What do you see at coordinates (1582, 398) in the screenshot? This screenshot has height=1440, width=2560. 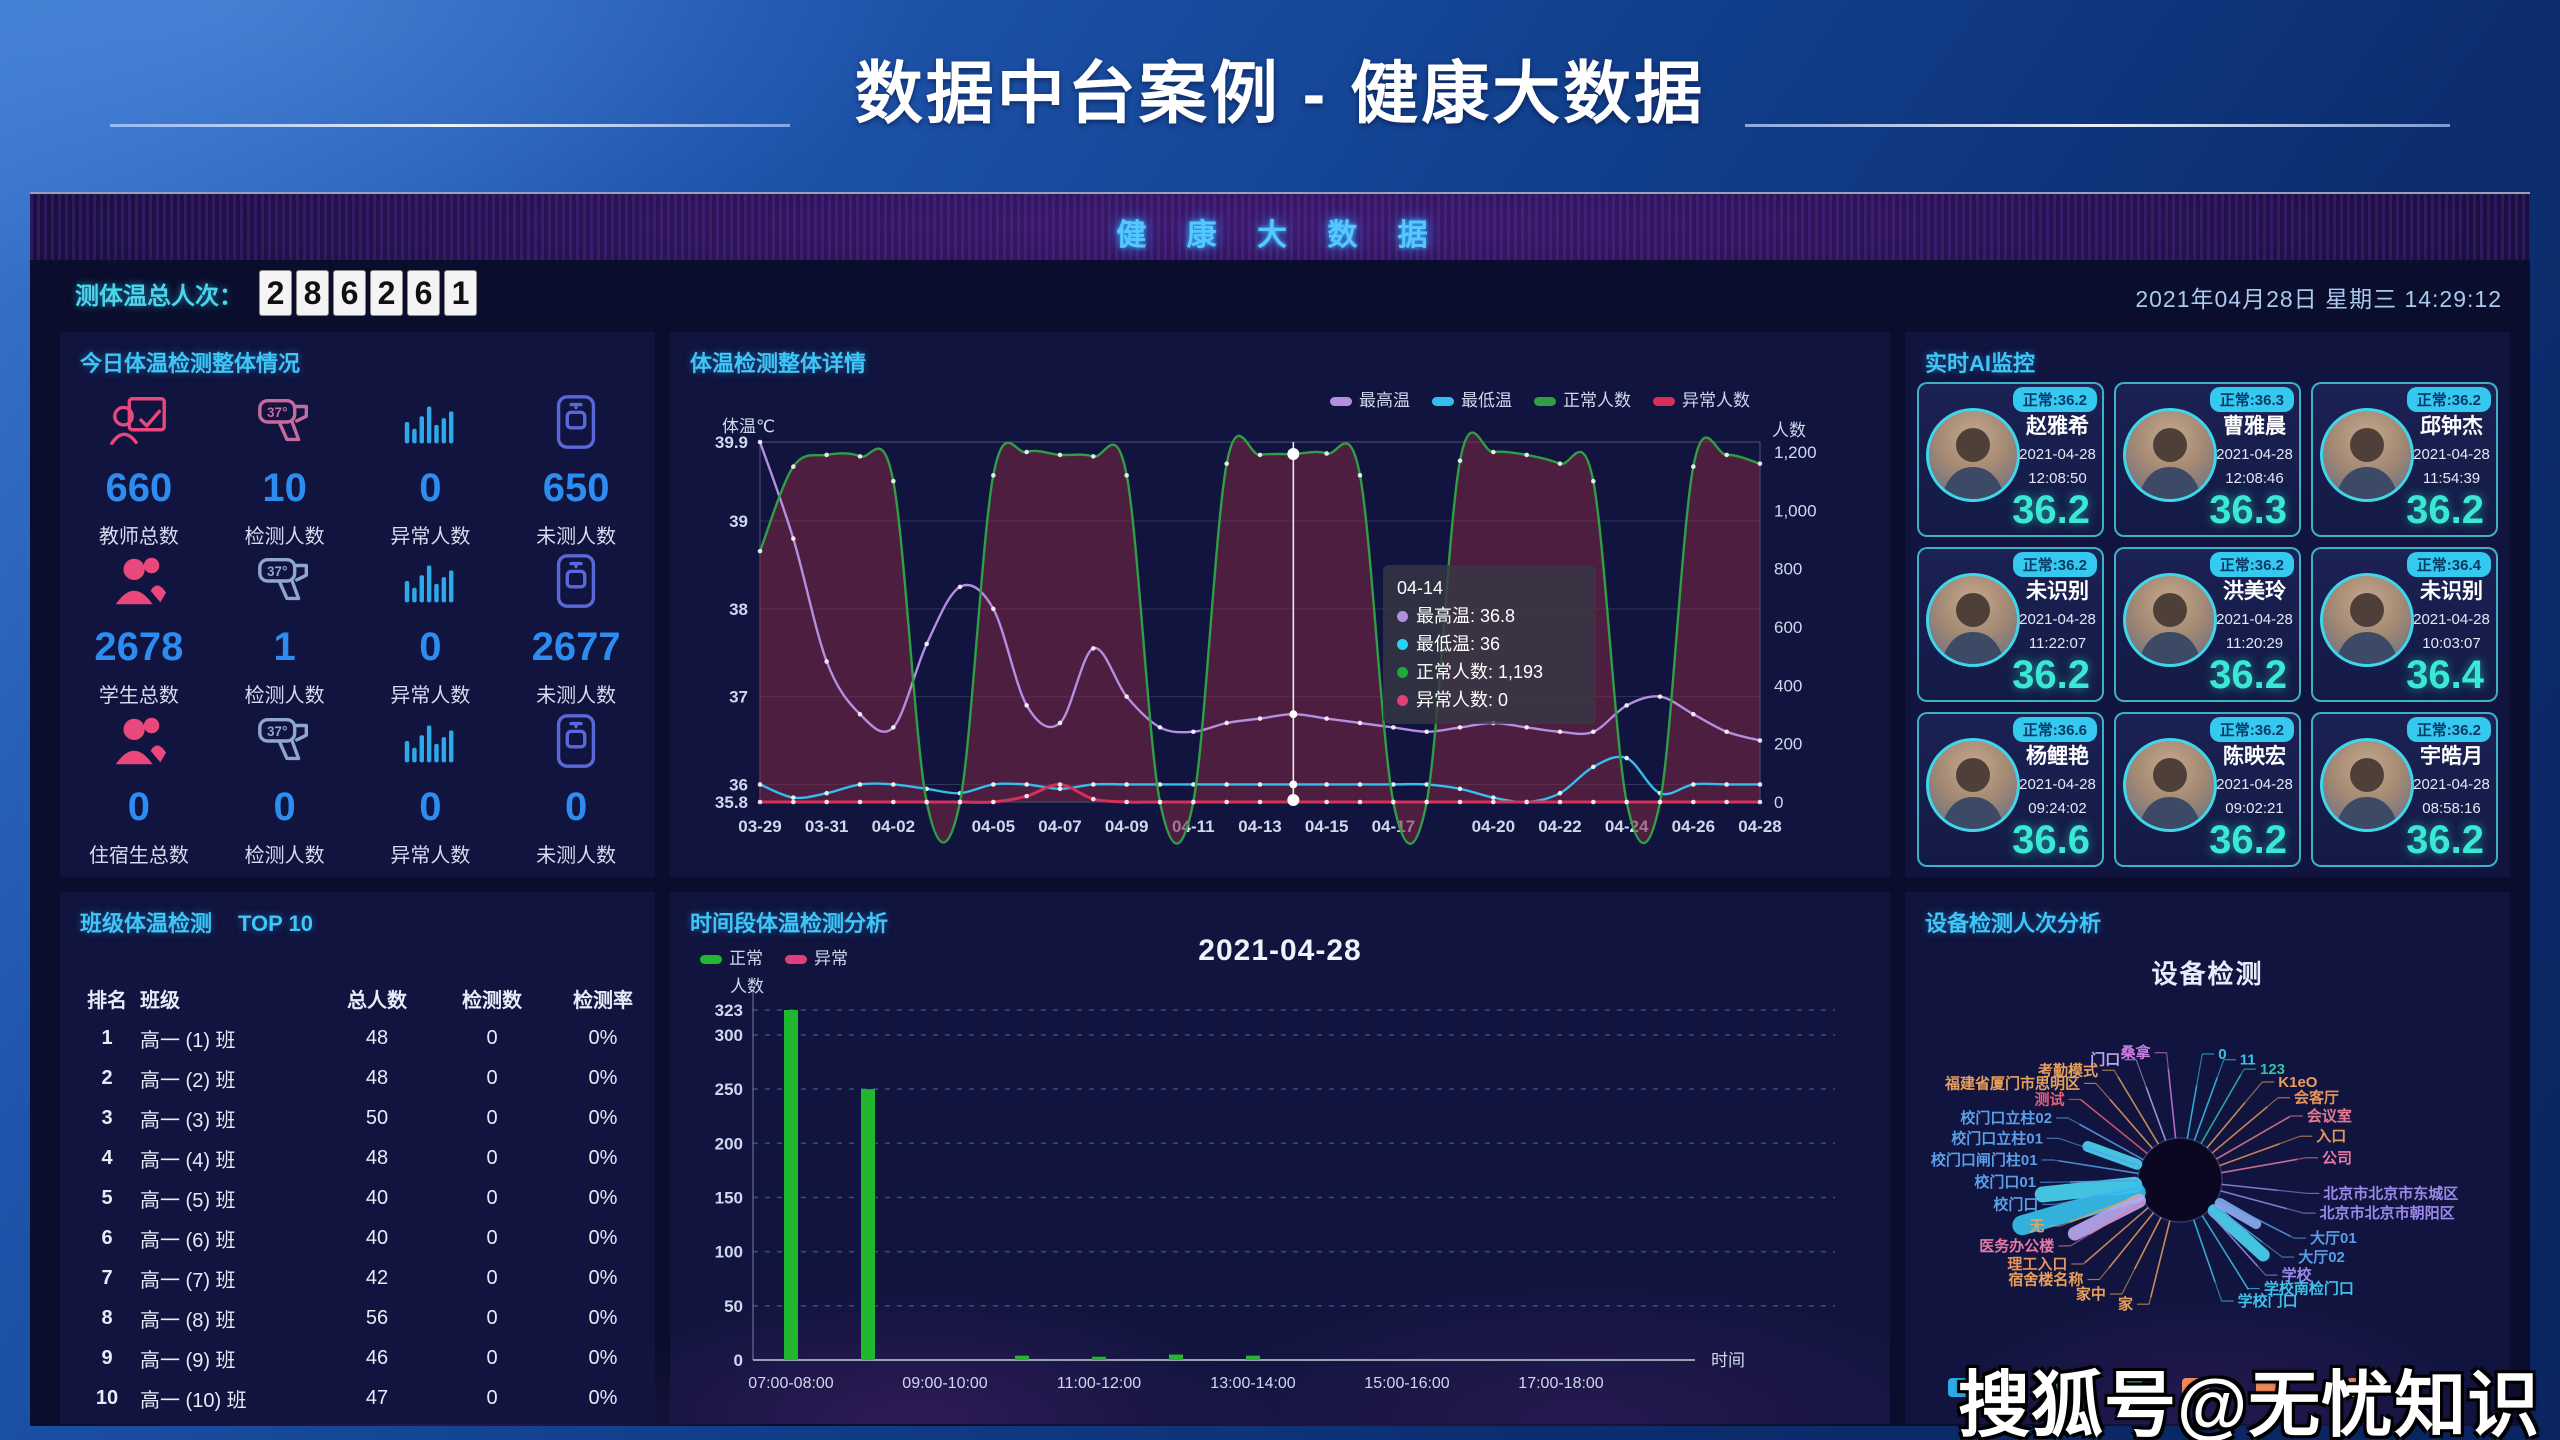 I see `legend-item: 正常人数` at bounding box center [1582, 398].